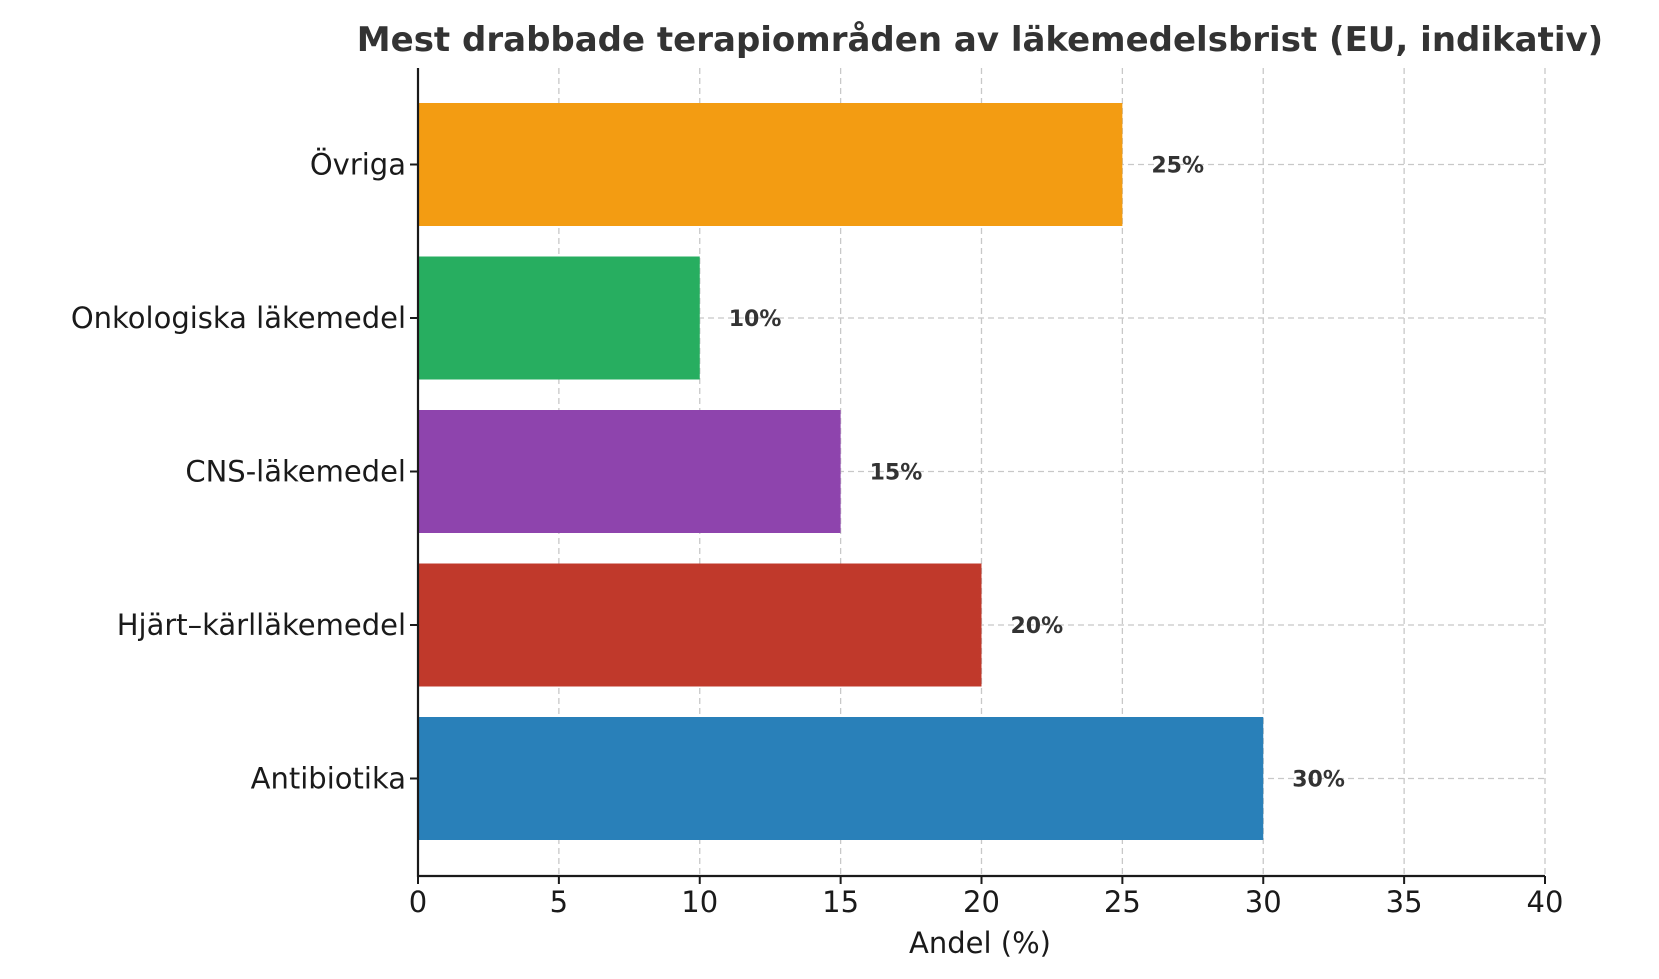 This screenshot has height=979, width=1659. I want to click on x-tick-label: 0, so click(418, 902).